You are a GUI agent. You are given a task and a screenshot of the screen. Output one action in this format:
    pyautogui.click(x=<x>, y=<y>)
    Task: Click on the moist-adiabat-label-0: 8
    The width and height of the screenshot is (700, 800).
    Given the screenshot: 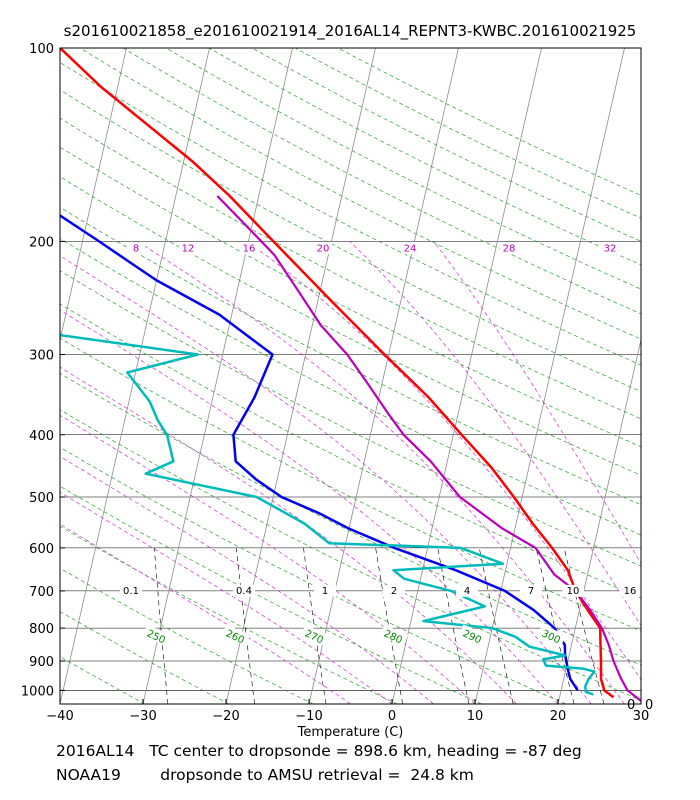 What is the action you would take?
    pyautogui.click(x=136, y=248)
    